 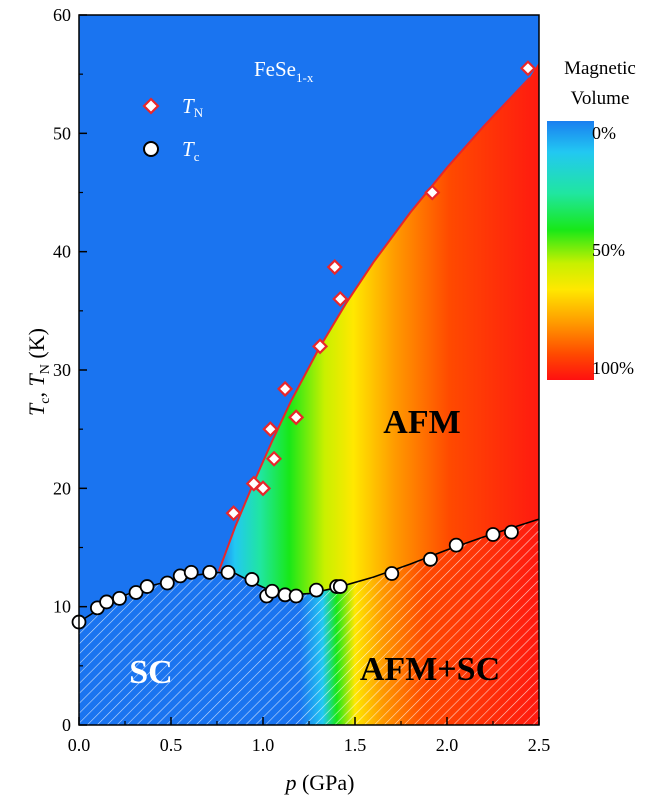 What do you see at coordinates (62, 370) in the screenshot?
I see `y-tick-label: 30` at bounding box center [62, 370].